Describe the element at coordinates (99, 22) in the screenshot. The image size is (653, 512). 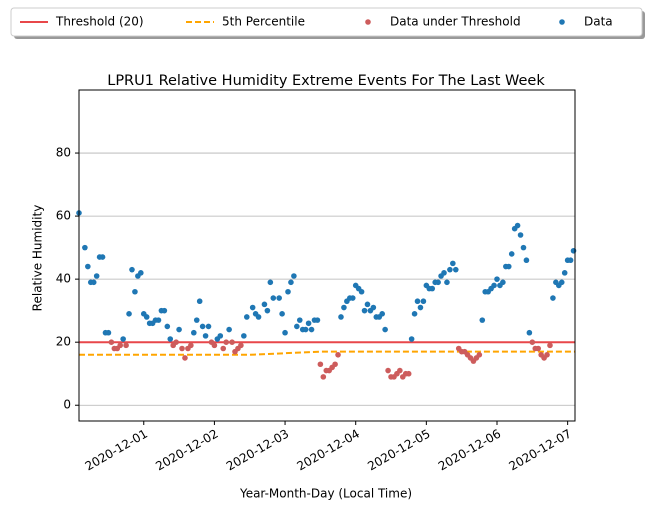
I see `legend-label: Threshold (20)` at that location.